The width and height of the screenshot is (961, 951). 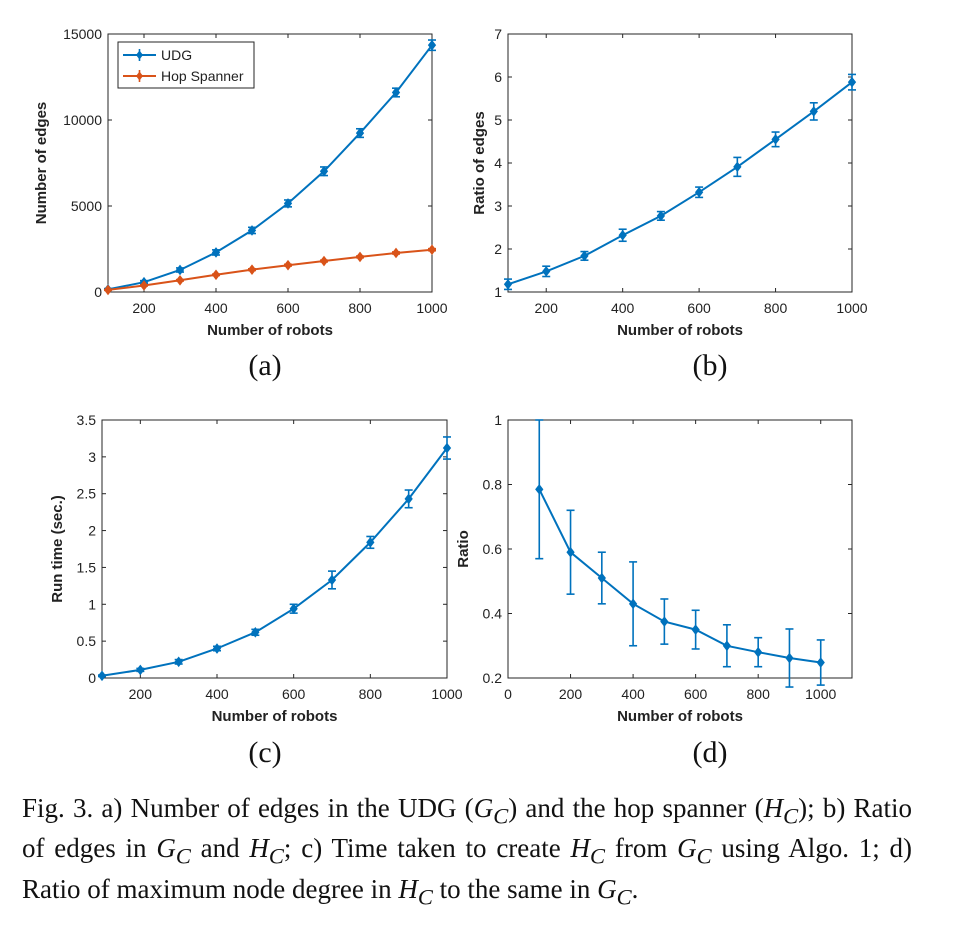 What do you see at coordinates (264, 752) in the screenshot?
I see `subfigure-label: (c)` at bounding box center [264, 752].